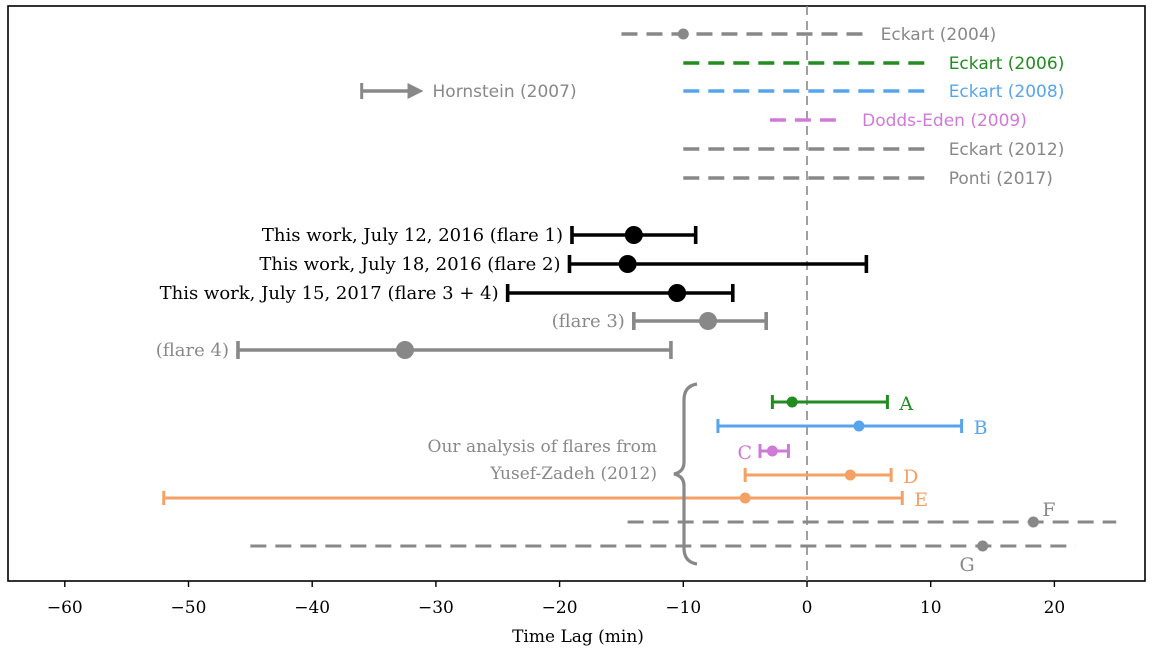  Describe the element at coordinates (859, 426) in the screenshot. I see `flare-b-point` at that location.